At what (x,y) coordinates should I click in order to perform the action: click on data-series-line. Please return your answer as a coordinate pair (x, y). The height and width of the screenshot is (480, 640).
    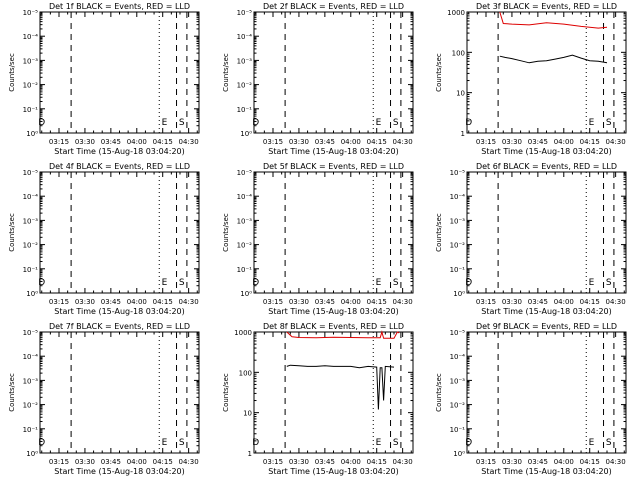
    Looking at the image, I should click on (553, 20).